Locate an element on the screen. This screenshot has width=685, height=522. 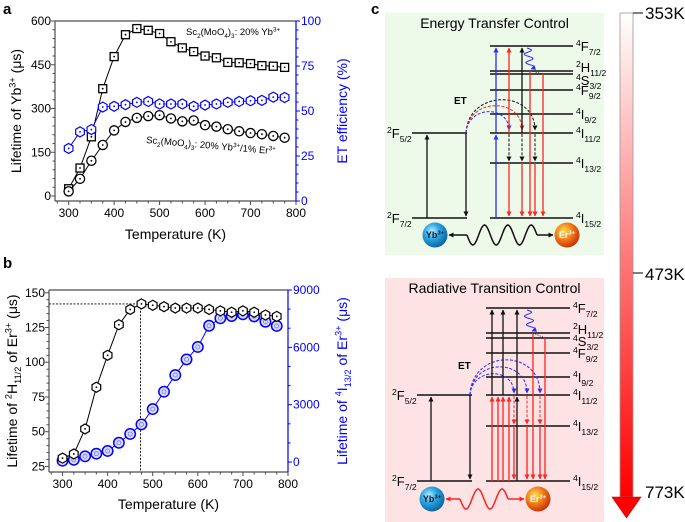
text-run: Lifetime of Yb is located at coordinates (16, 131).